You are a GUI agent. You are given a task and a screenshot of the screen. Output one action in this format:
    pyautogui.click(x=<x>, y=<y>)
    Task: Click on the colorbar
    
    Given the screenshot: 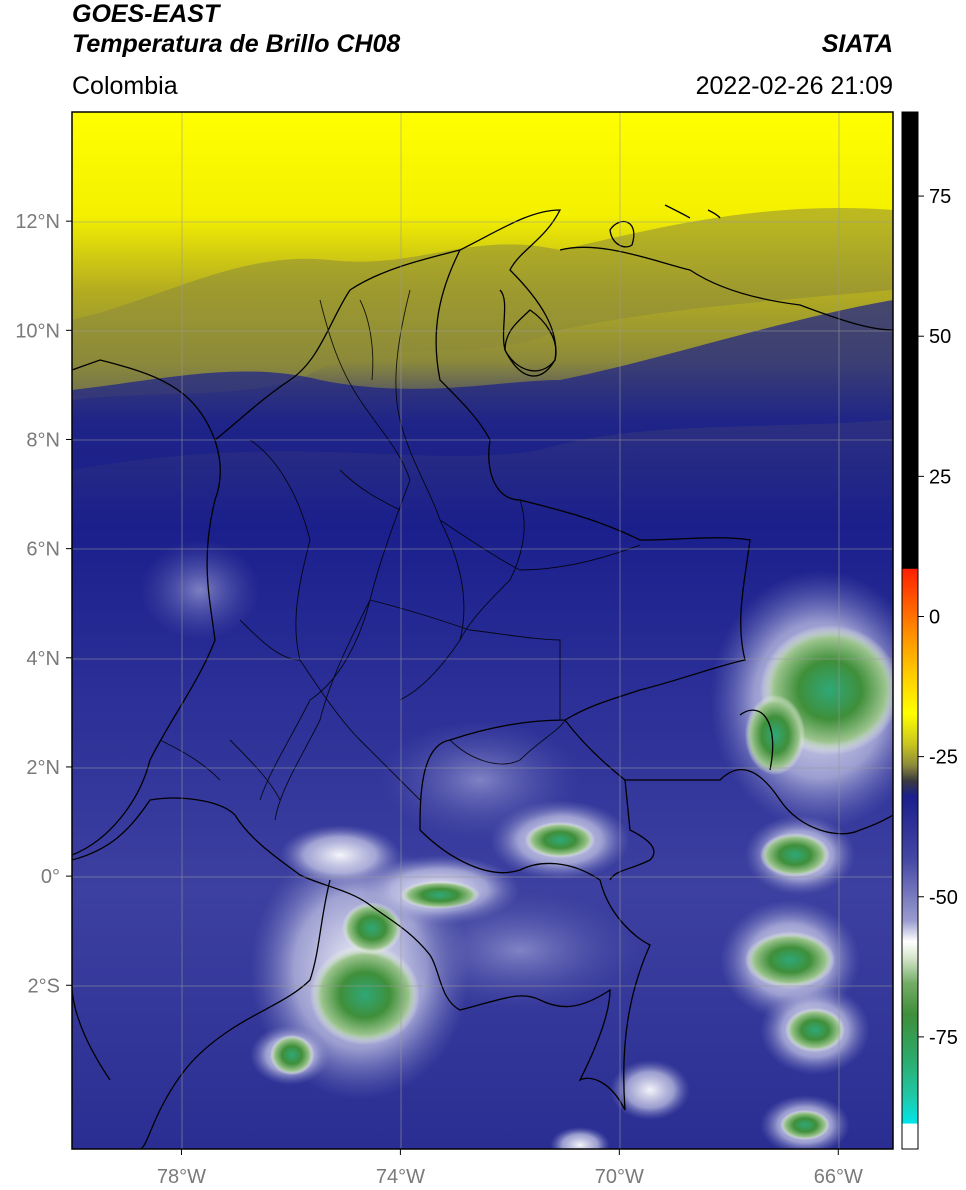 What is the action you would take?
    pyautogui.click(x=910, y=630)
    